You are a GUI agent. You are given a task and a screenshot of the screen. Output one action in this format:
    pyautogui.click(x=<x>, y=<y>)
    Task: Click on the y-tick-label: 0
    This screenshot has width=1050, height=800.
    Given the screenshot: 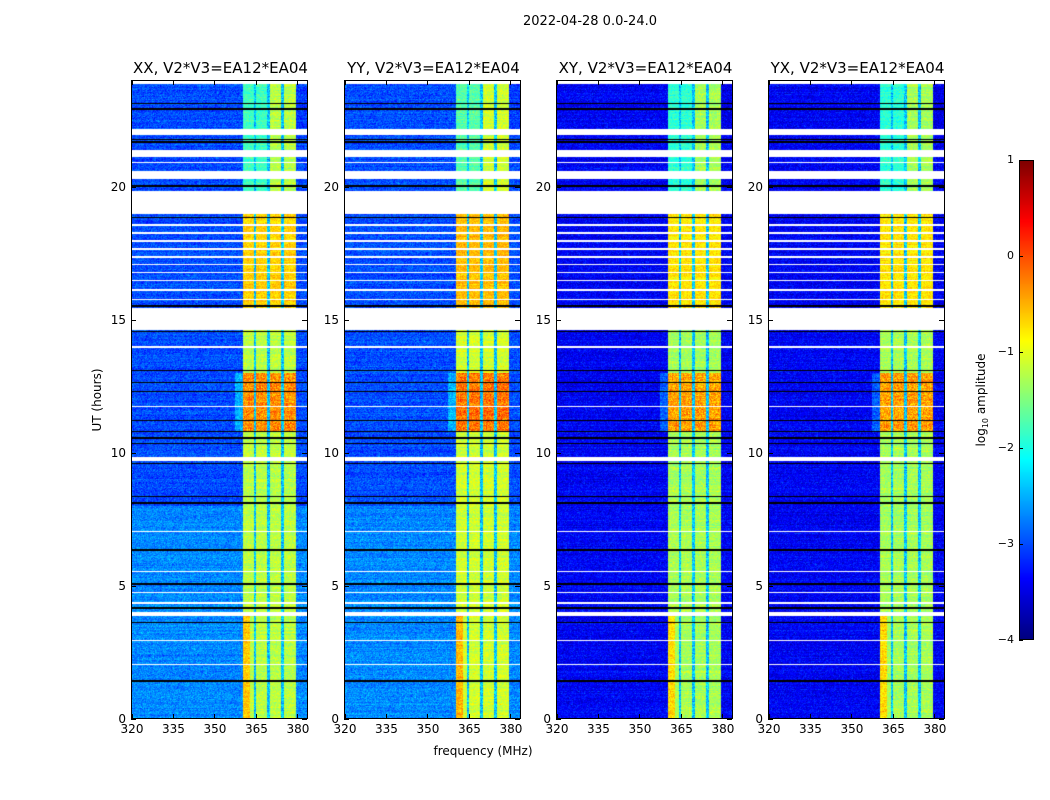 What is the action you would take?
    pyautogui.click(x=335, y=719)
    